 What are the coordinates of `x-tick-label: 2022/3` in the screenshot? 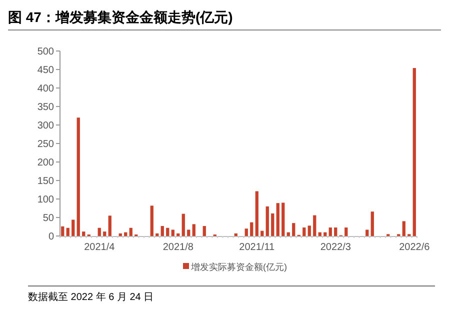 It's located at (336, 247).